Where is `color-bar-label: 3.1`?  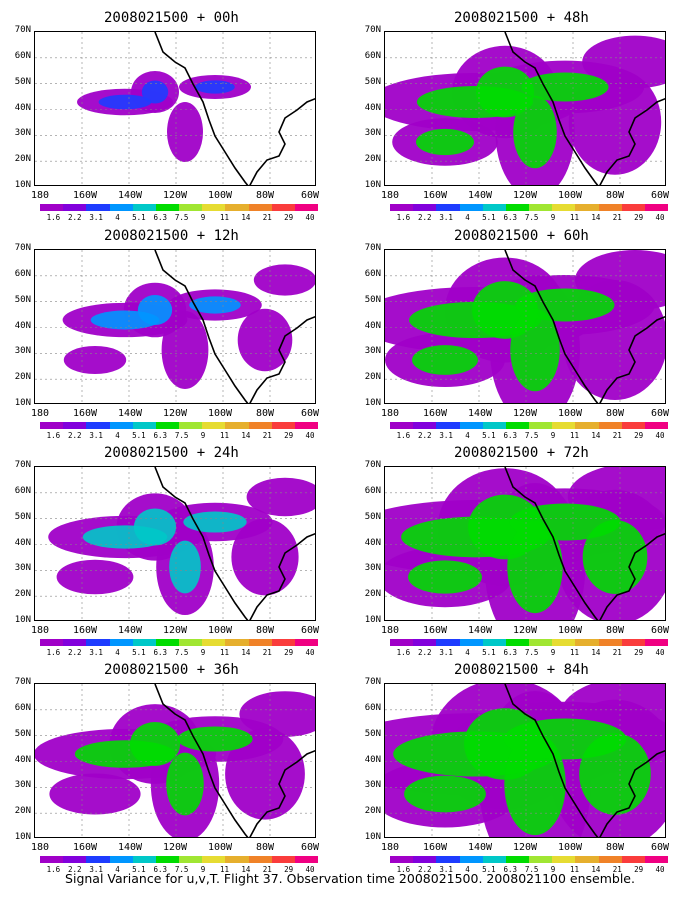 color-bar-label: 3.1 is located at coordinates (446, 217).